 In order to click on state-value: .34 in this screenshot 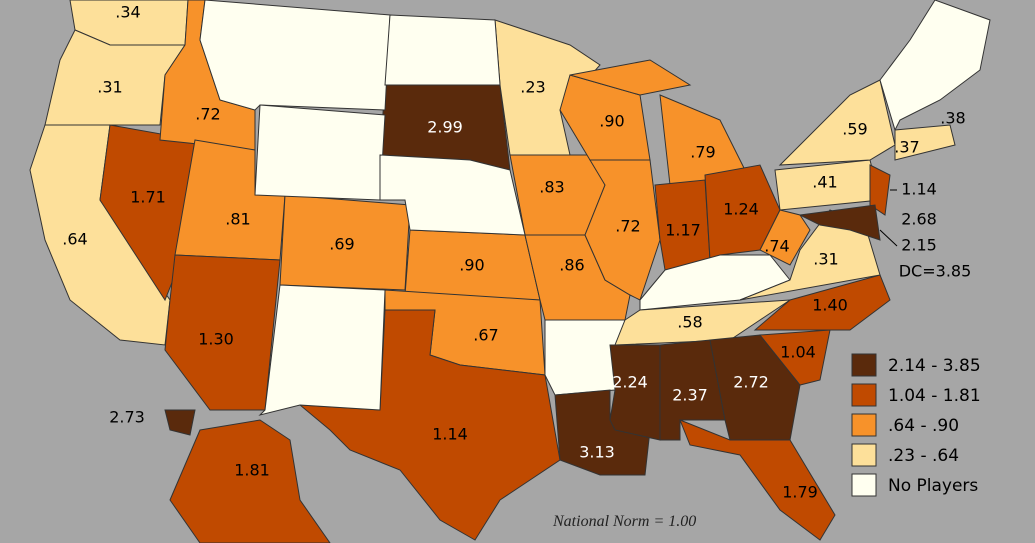, I will do `click(127, 12)`.